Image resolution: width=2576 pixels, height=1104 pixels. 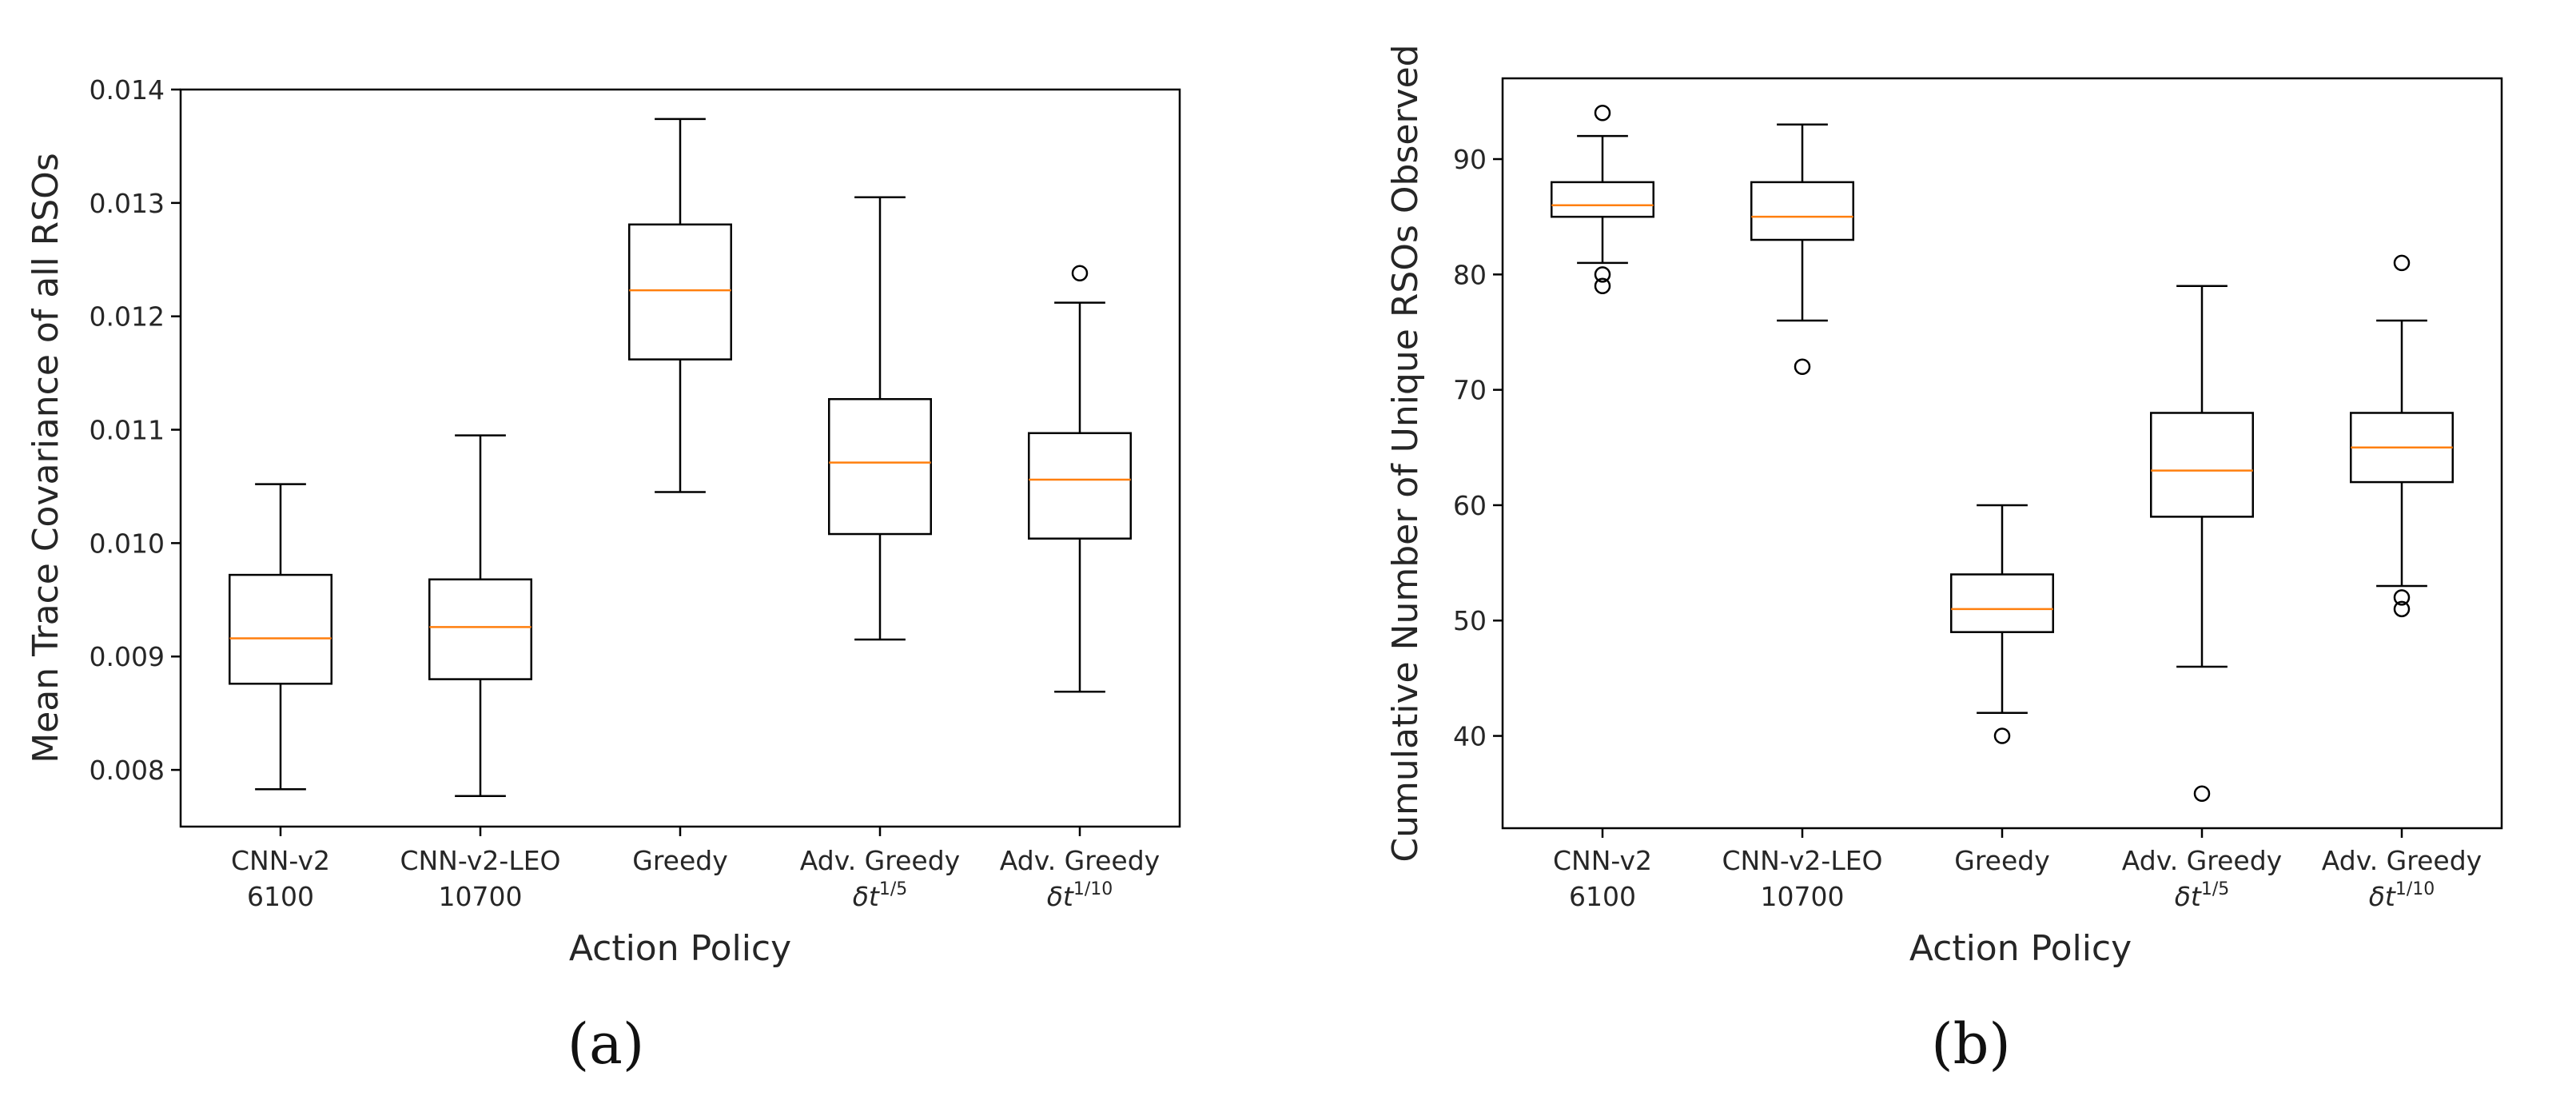 I want to click on panel-b-x-tick-sublabel: 6100, so click(x=1602, y=896).